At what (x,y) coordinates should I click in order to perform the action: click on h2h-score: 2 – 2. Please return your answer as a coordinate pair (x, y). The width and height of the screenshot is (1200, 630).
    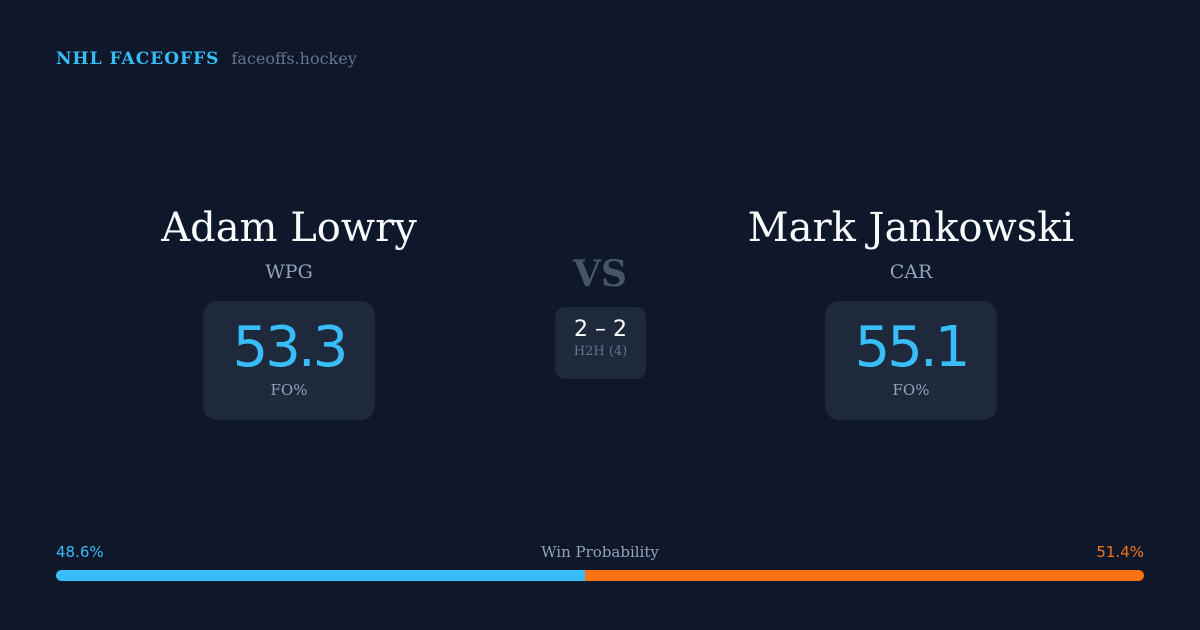
    Looking at the image, I should click on (600, 329).